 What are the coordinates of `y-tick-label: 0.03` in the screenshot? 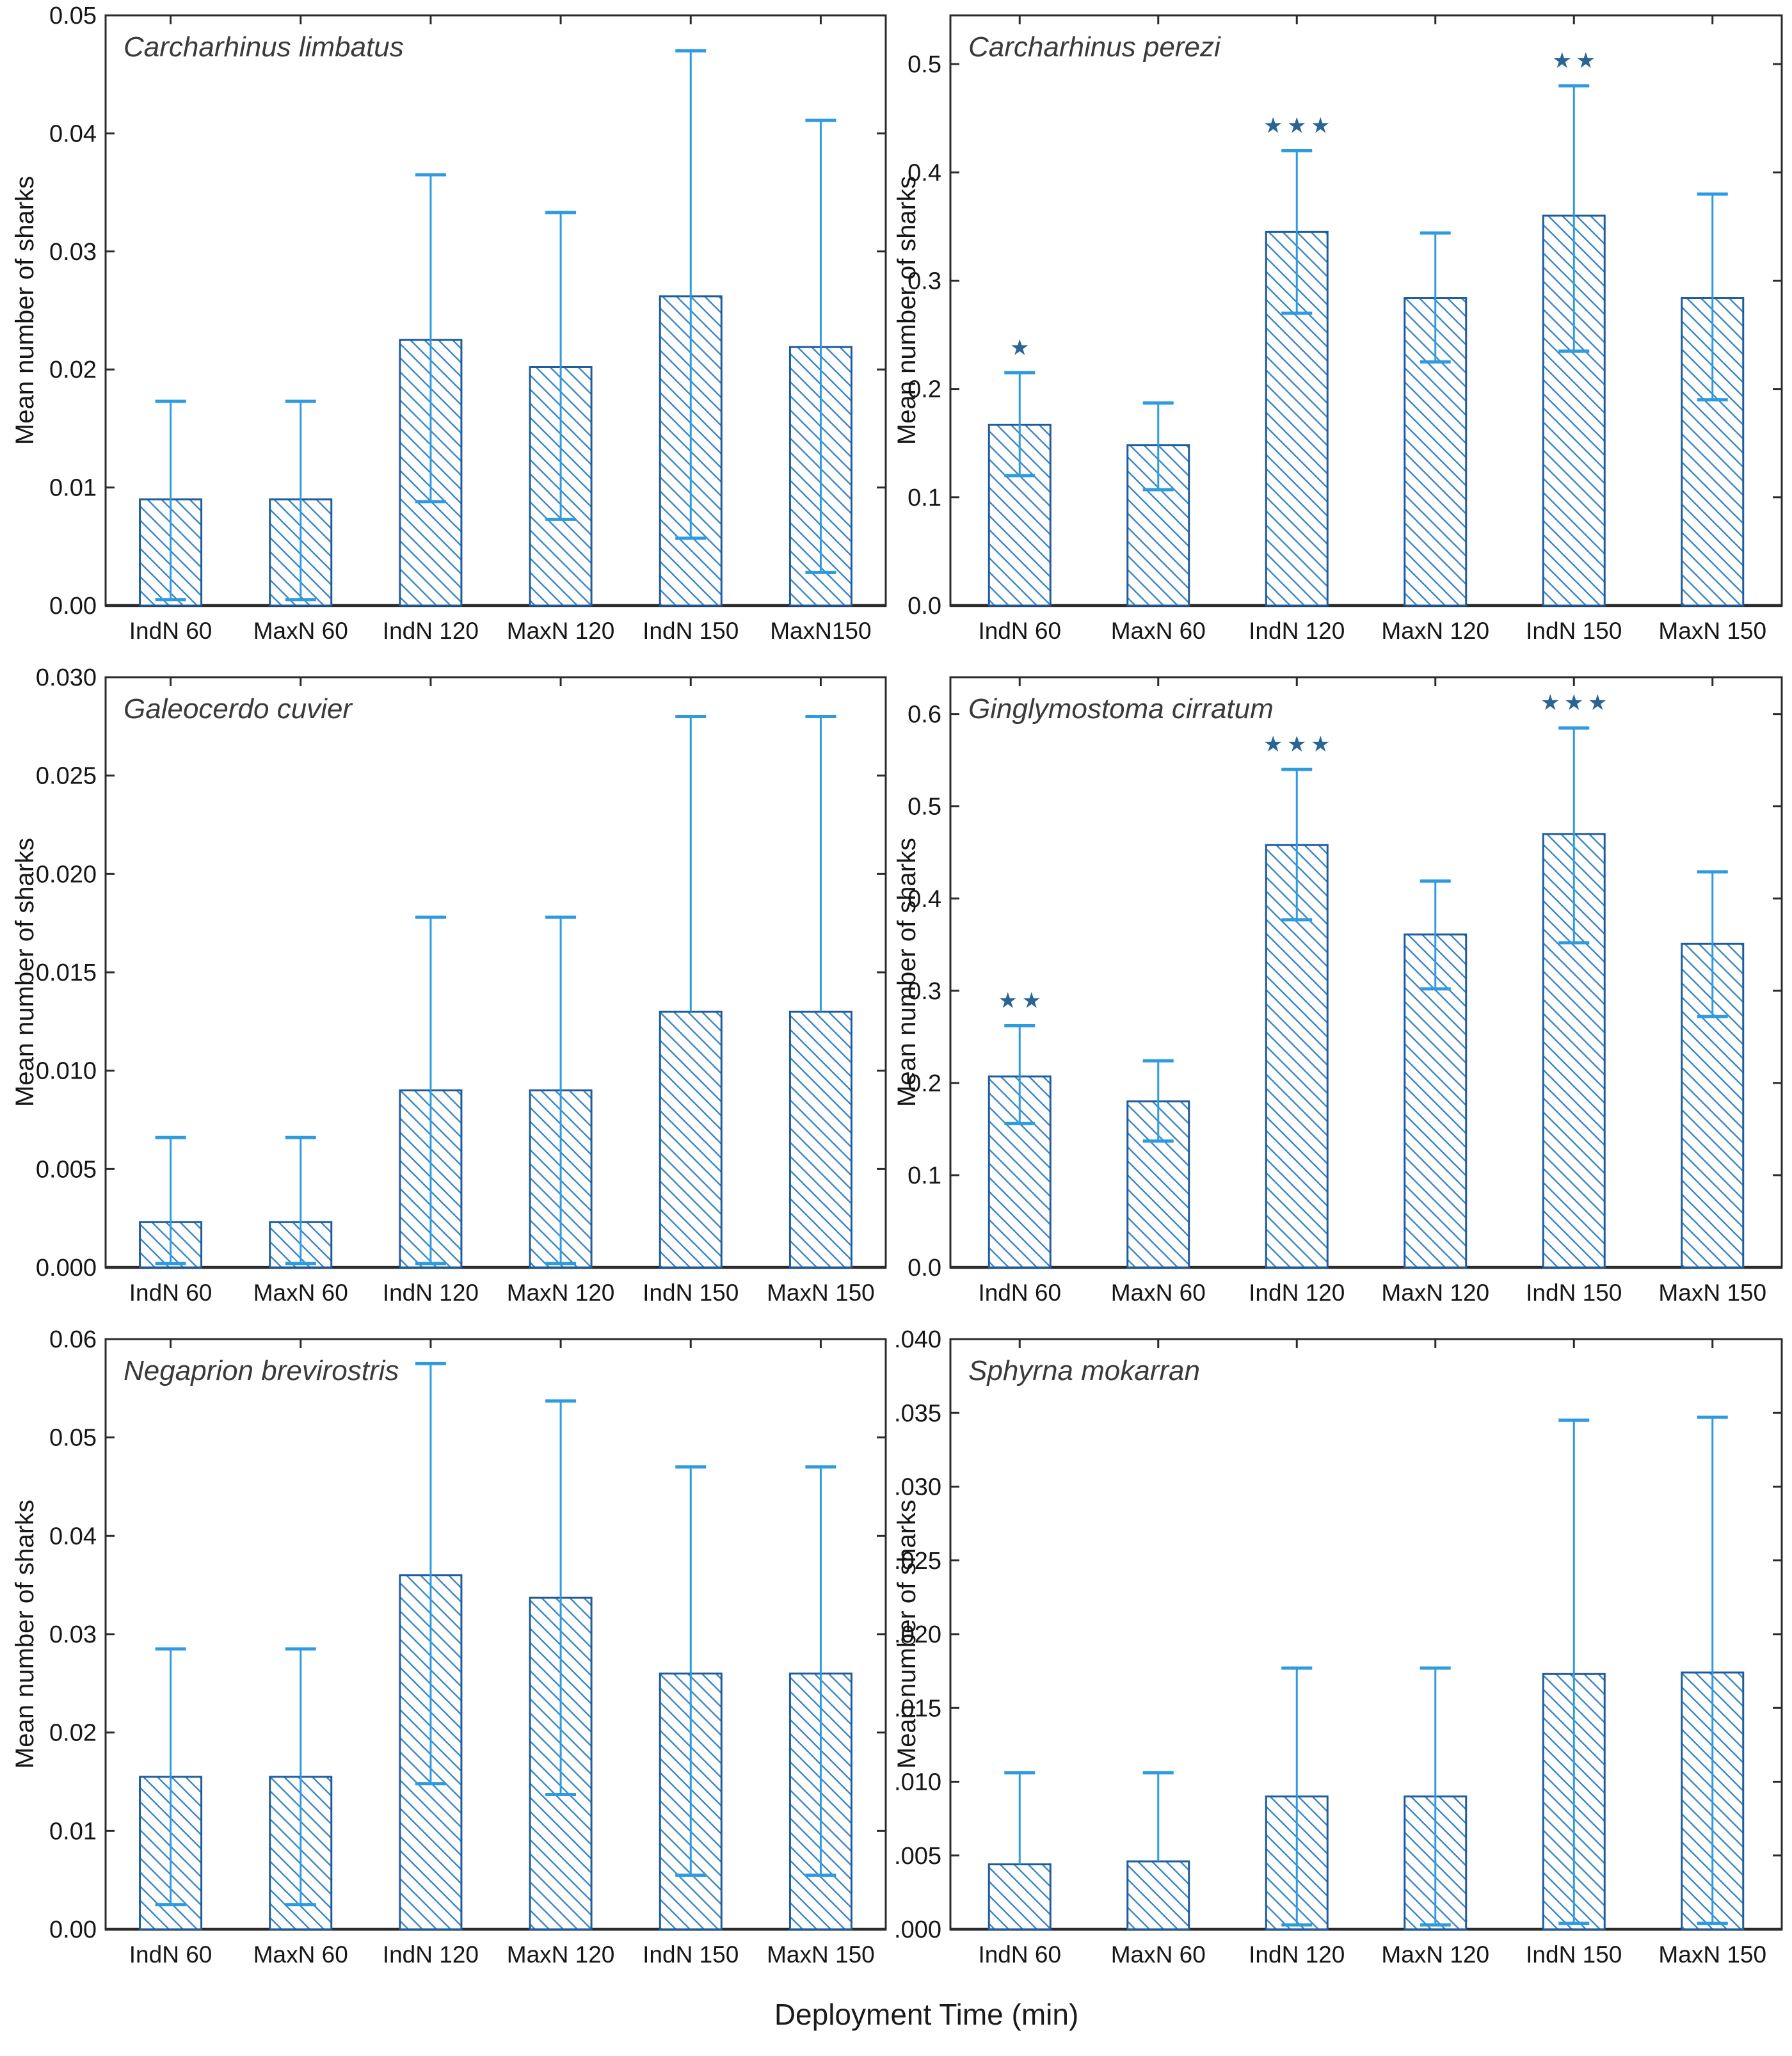 It's located at (73, 1634).